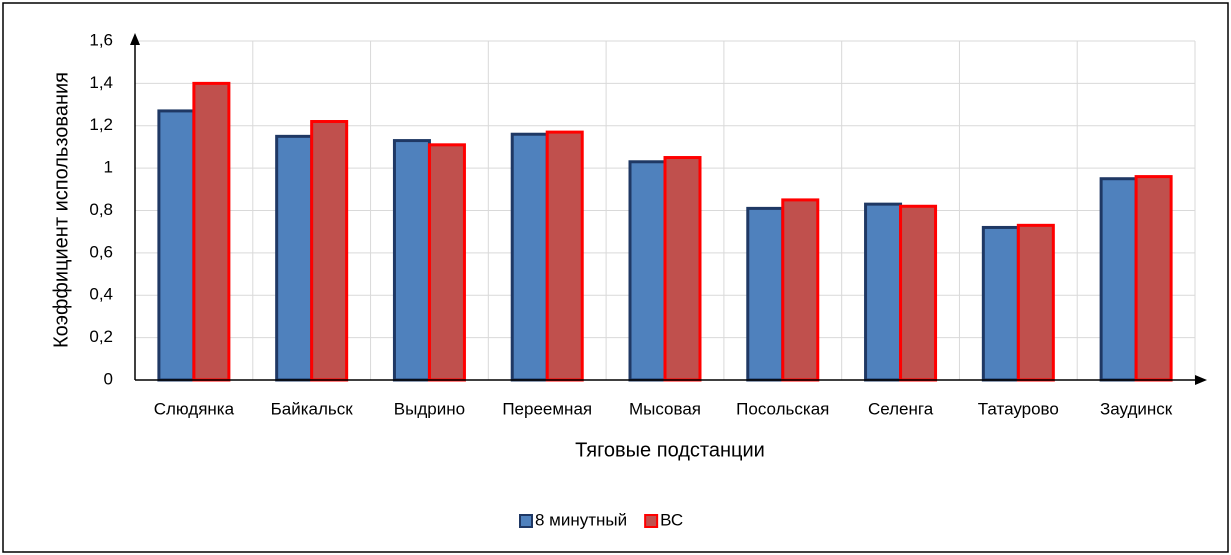 This screenshot has height=555, width=1231. I want to click on x-tick-label: Посольская, so click(782, 408).